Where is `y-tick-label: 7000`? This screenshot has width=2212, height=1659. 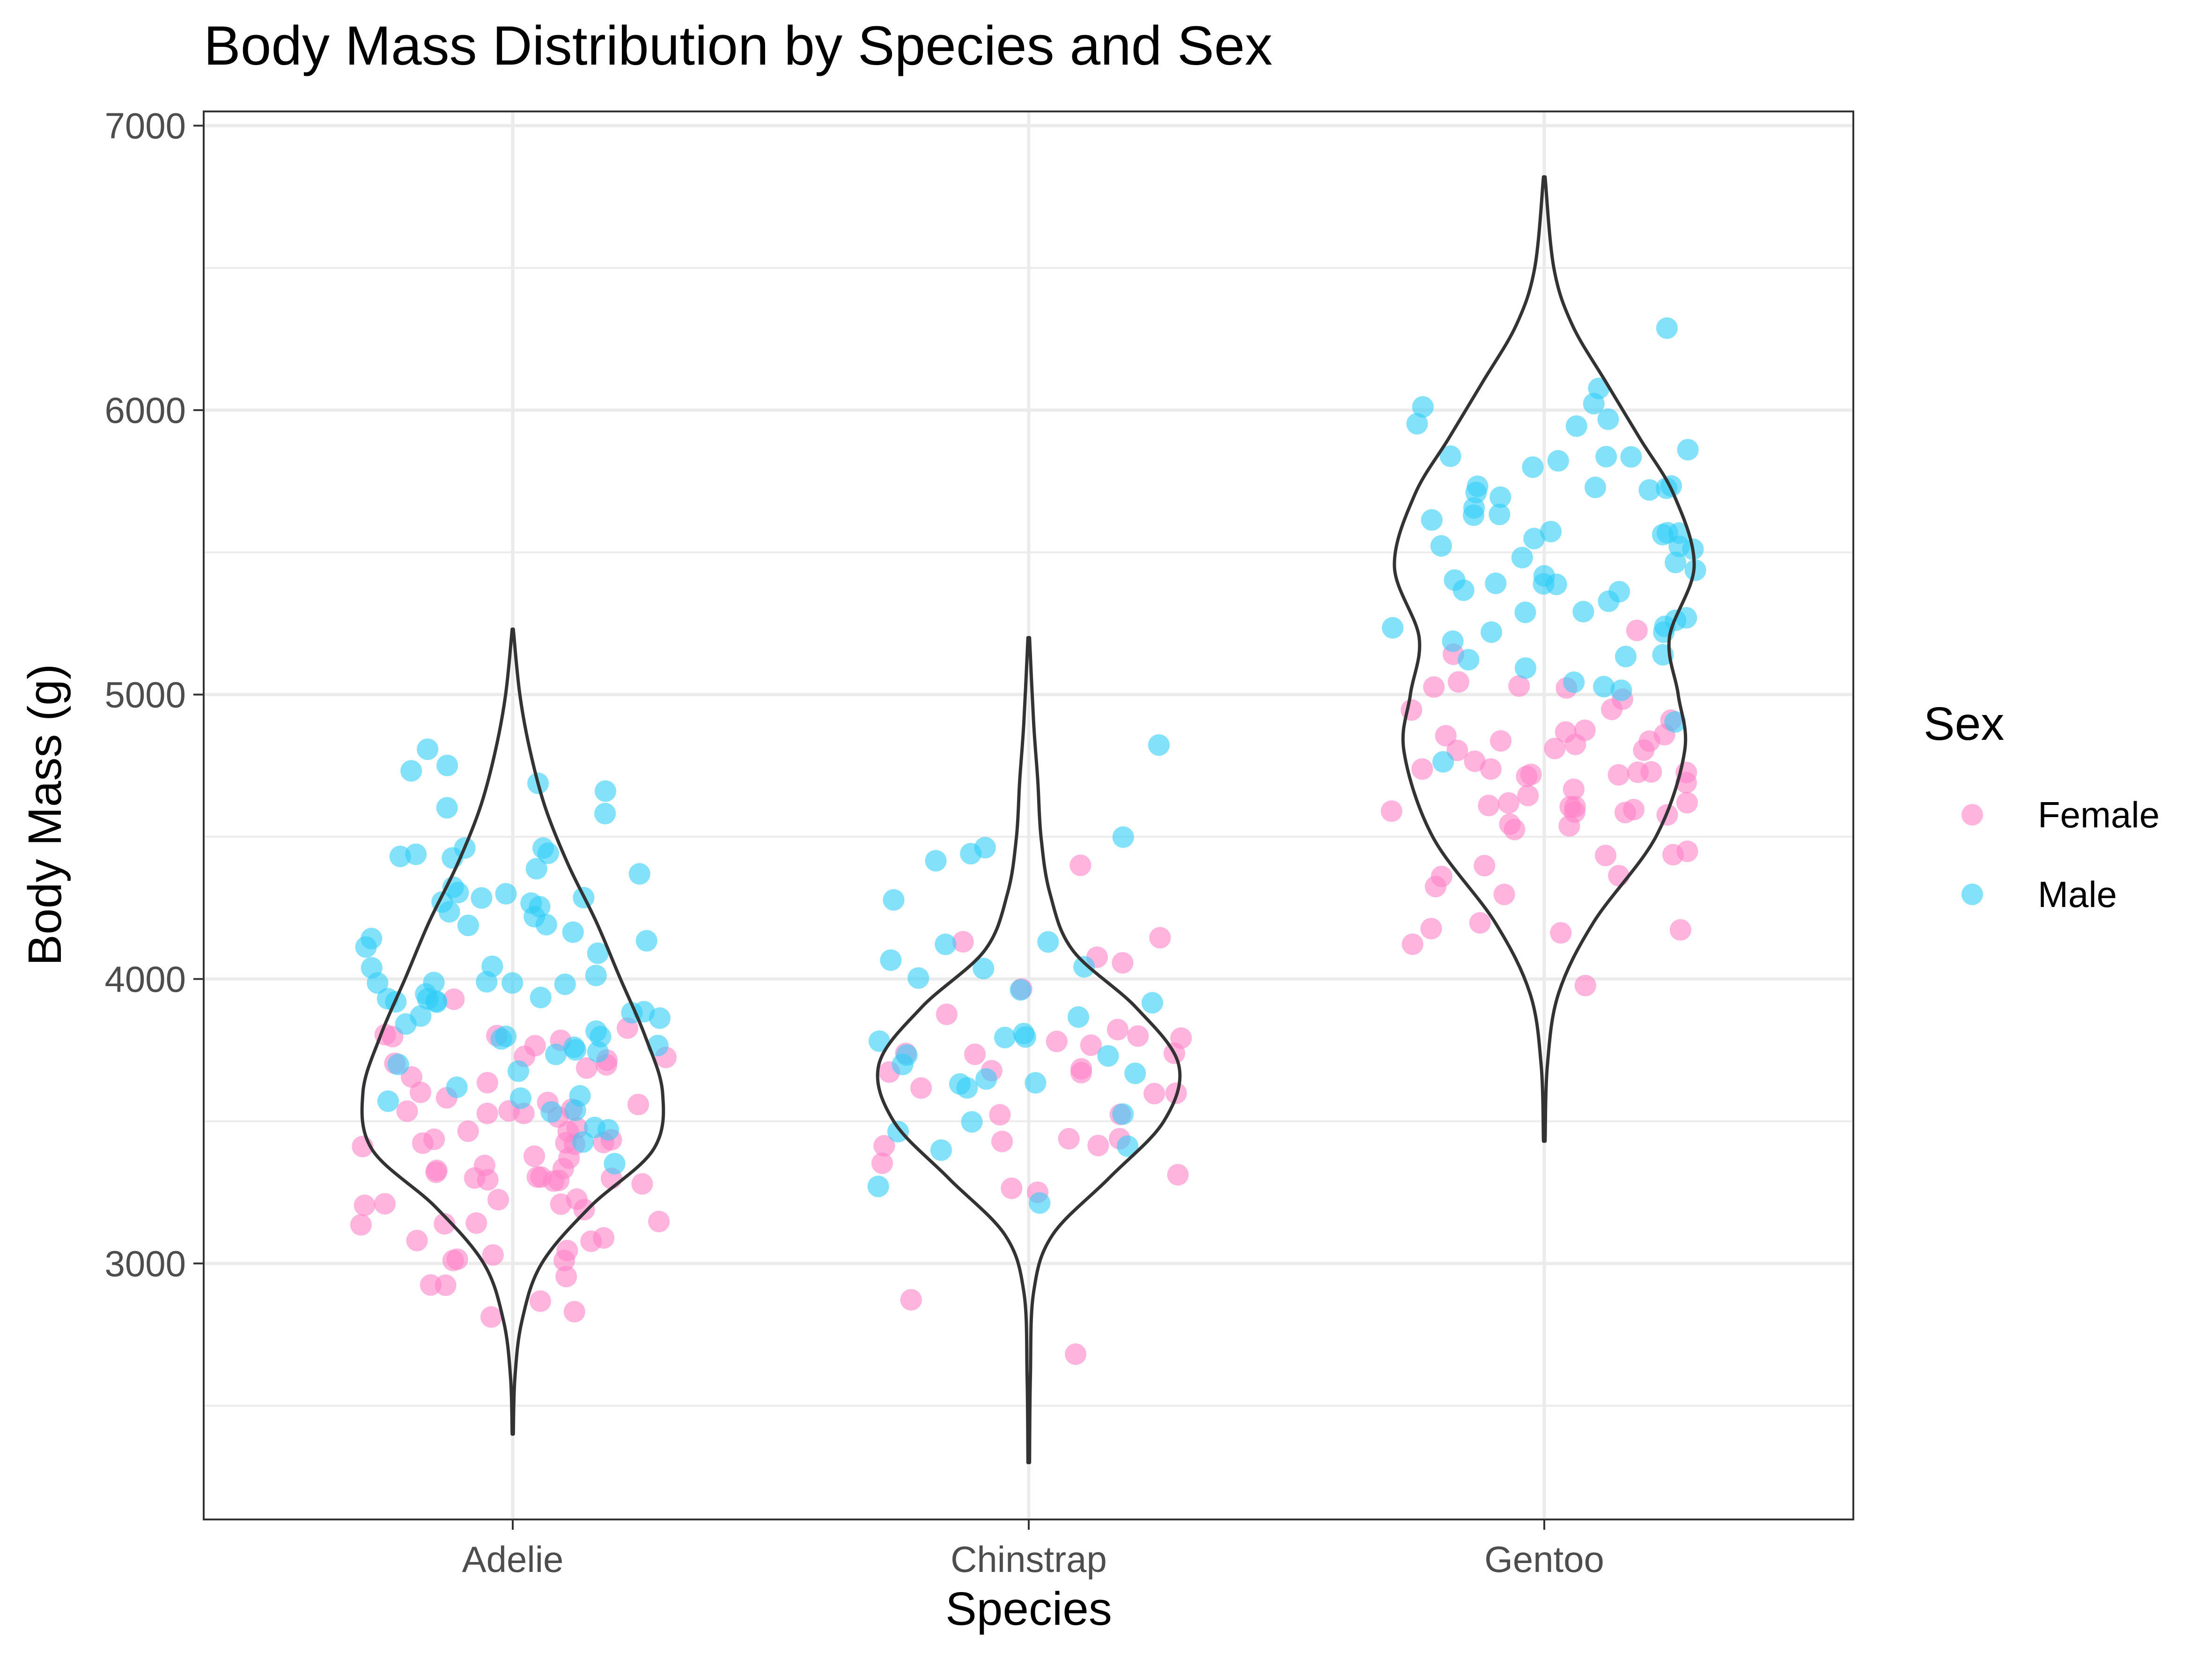 y-tick-label: 7000 is located at coordinates (145, 125).